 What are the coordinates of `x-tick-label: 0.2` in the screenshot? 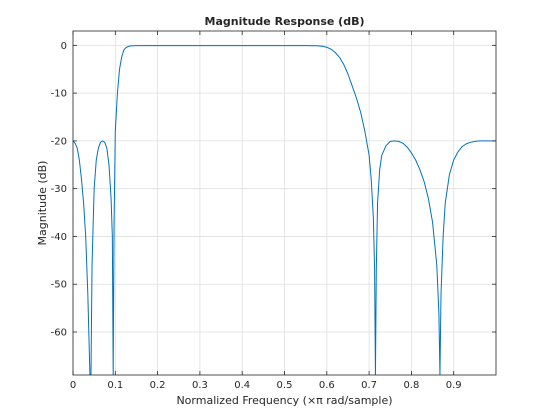 It's located at (158, 385).